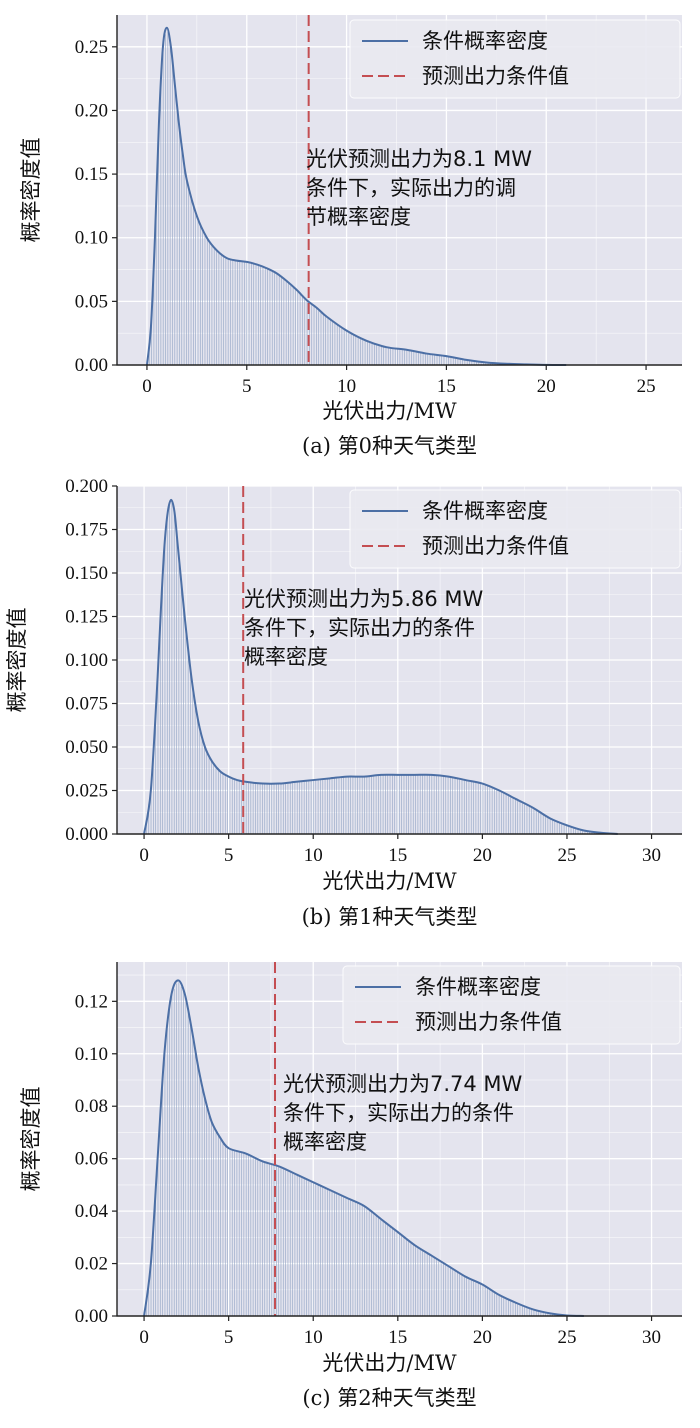  Describe the element at coordinates (390, 917) in the screenshot. I see `figure-caption: (b) 第1种天气类型` at that location.